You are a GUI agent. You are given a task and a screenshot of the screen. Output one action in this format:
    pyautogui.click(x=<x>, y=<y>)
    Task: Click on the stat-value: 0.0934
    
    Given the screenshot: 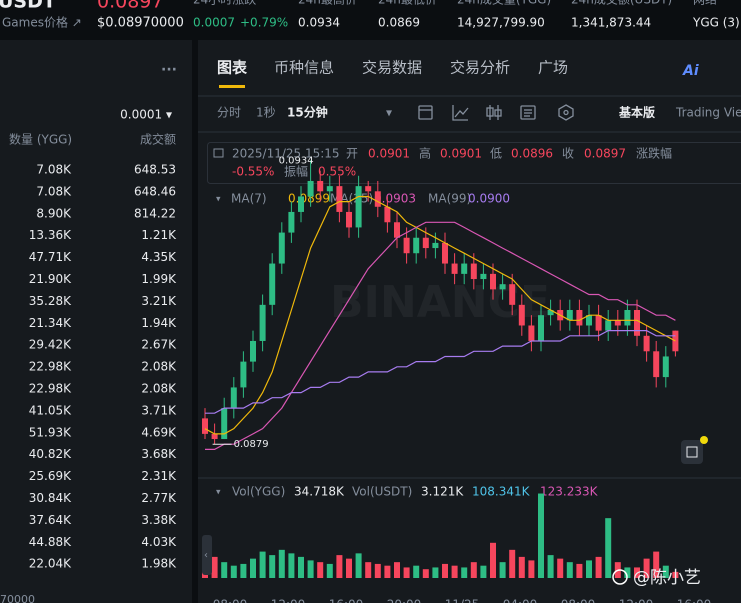 What is the action you would take?
    pyautogui.click(x=319, y=23)
    